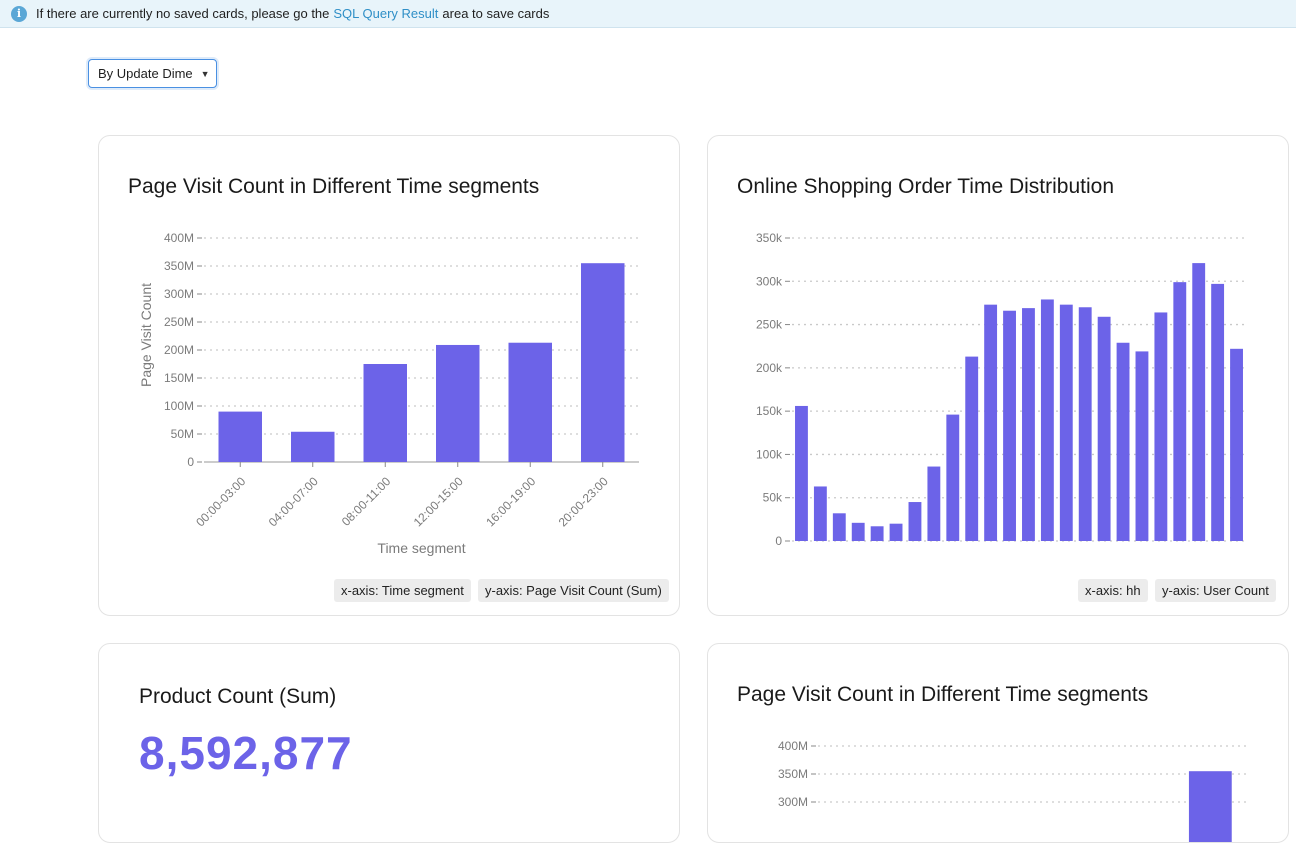 This screenshot has width=1296, height=843. What do you see at coordinates (510, 501) in the screenshot?
I see `x-tick-label: 16:00-19:00` at bounding box center [510, 501].